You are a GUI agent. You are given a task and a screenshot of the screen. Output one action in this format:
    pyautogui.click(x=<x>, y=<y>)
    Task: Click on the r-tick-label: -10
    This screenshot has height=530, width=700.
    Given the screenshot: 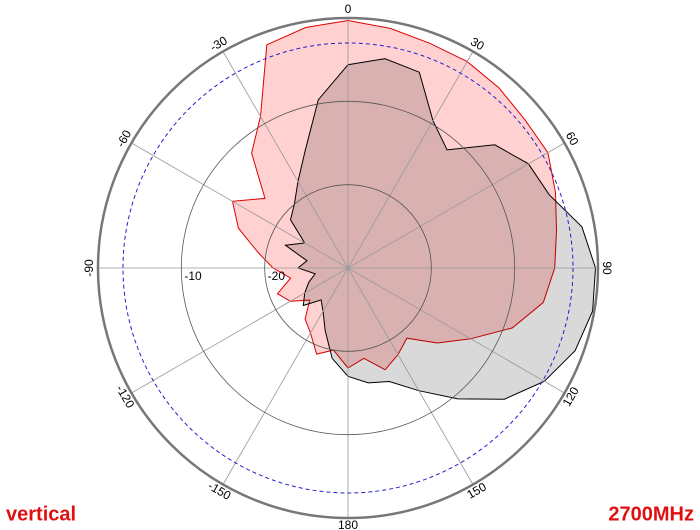 What is the action you would take?
    pyautogui.click(x=193, y=276)
    